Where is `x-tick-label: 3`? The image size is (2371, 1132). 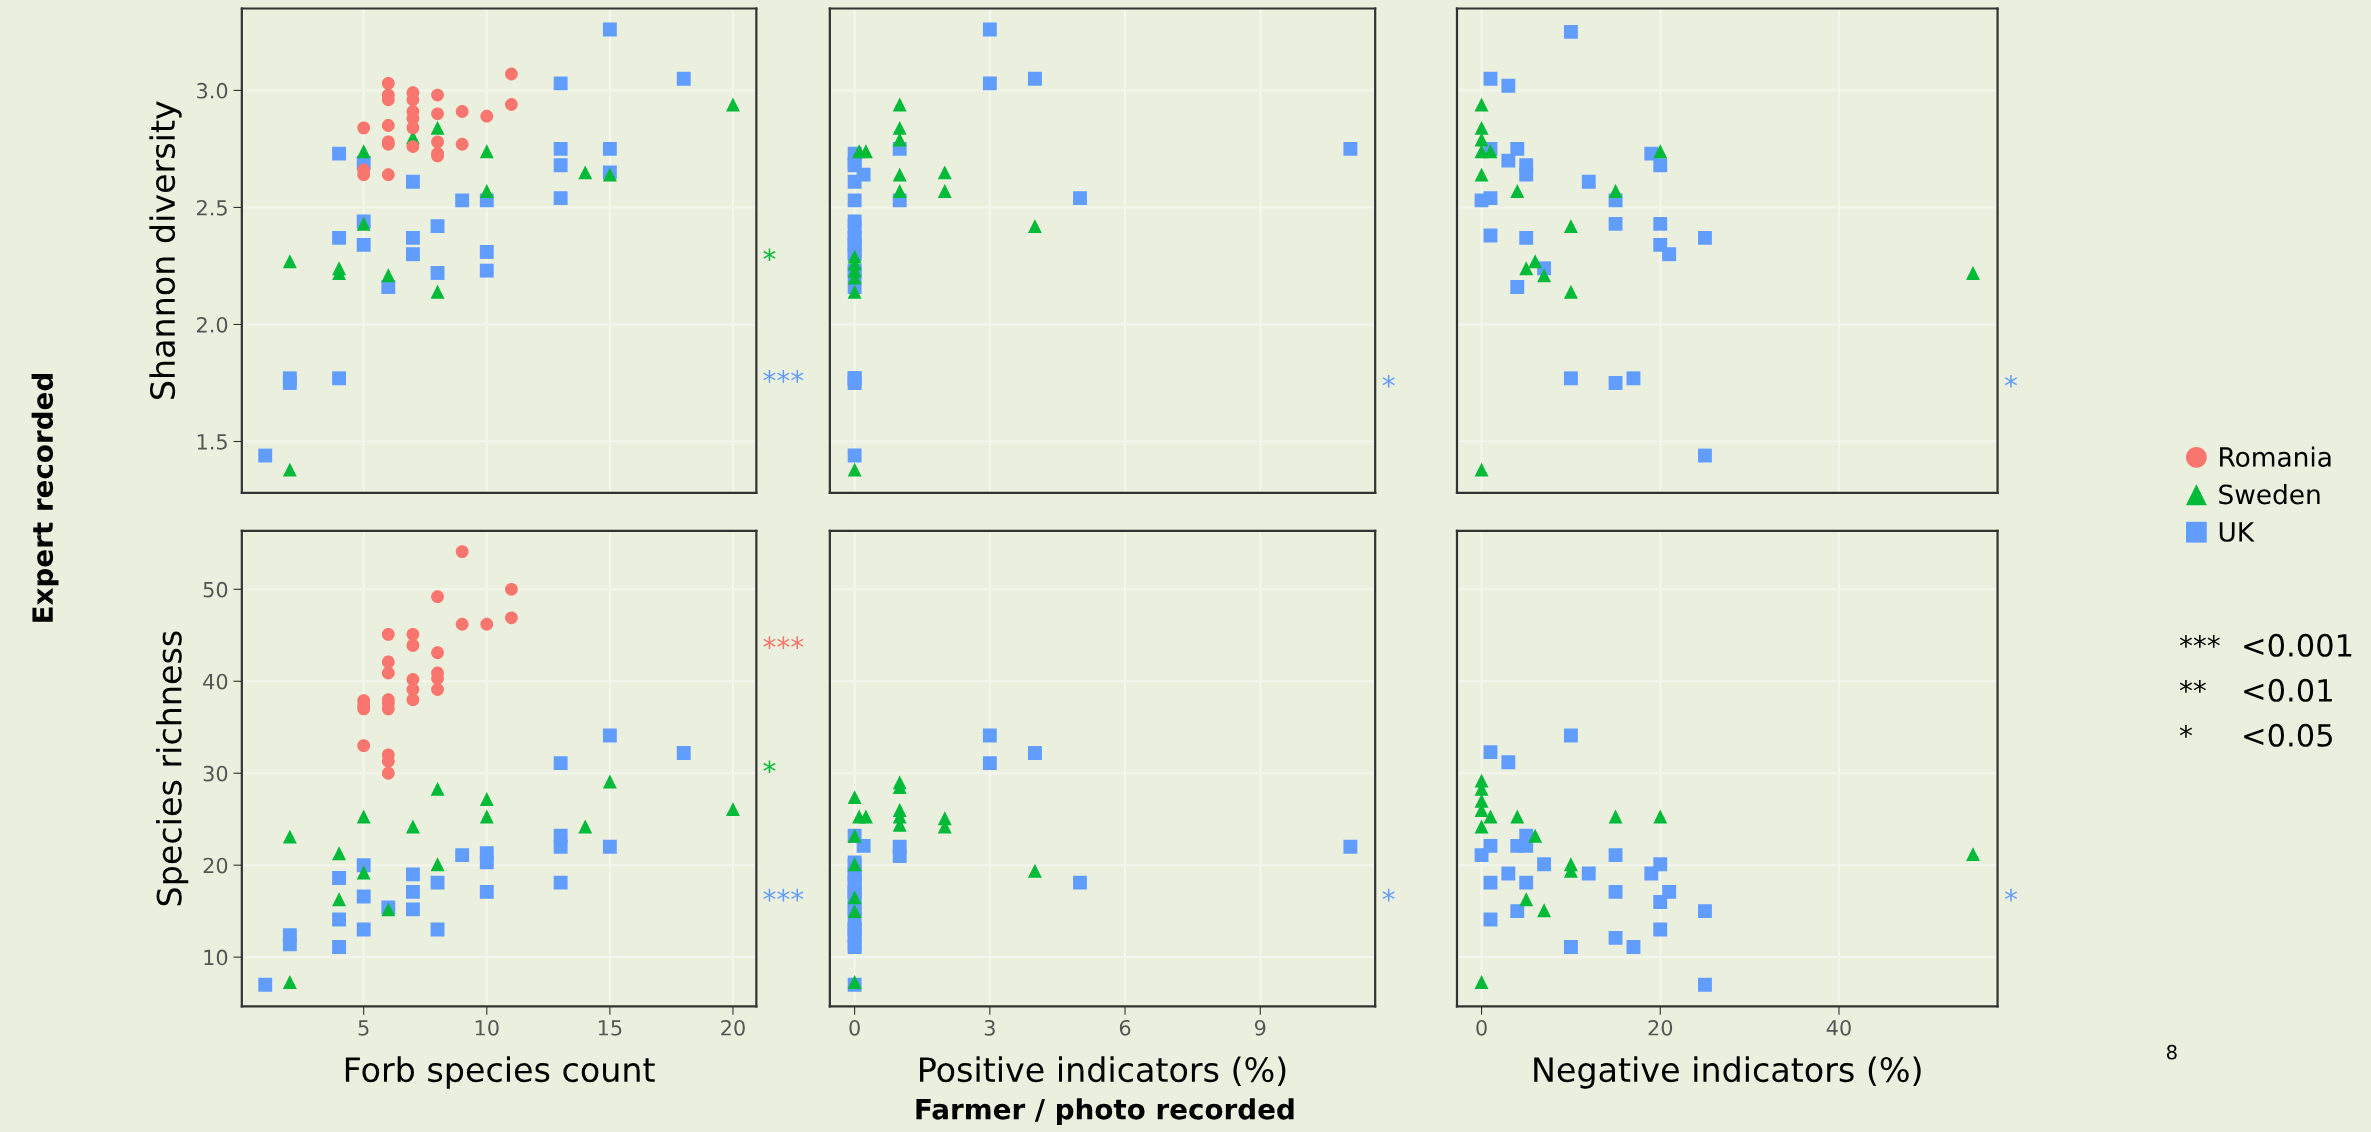
x-tick-label: 3 is located at coordinates (989, 1027).